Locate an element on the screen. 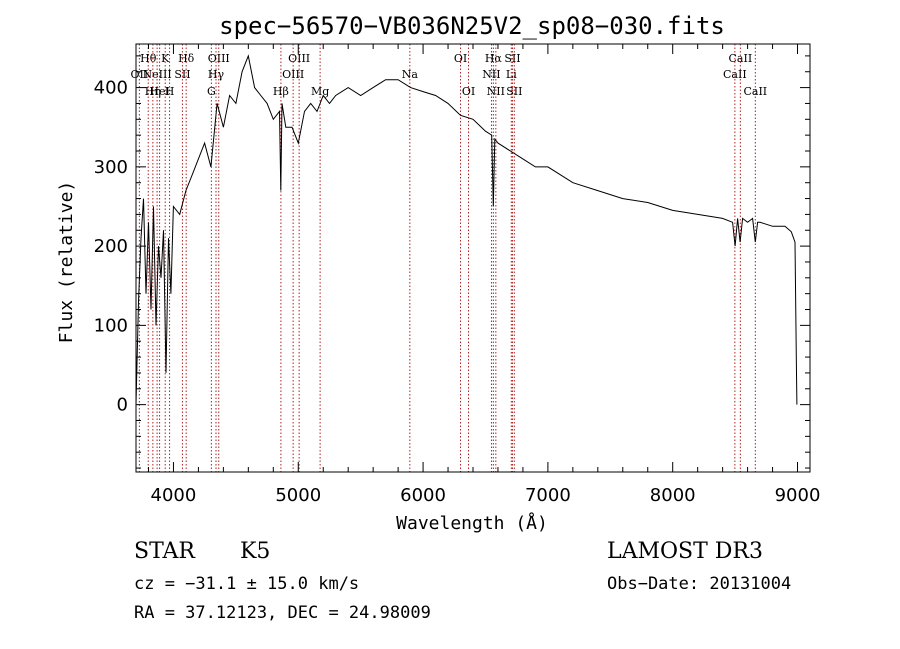 The image size is (900, 649). line-label-25: CaII is located at coordinates (735, 74).